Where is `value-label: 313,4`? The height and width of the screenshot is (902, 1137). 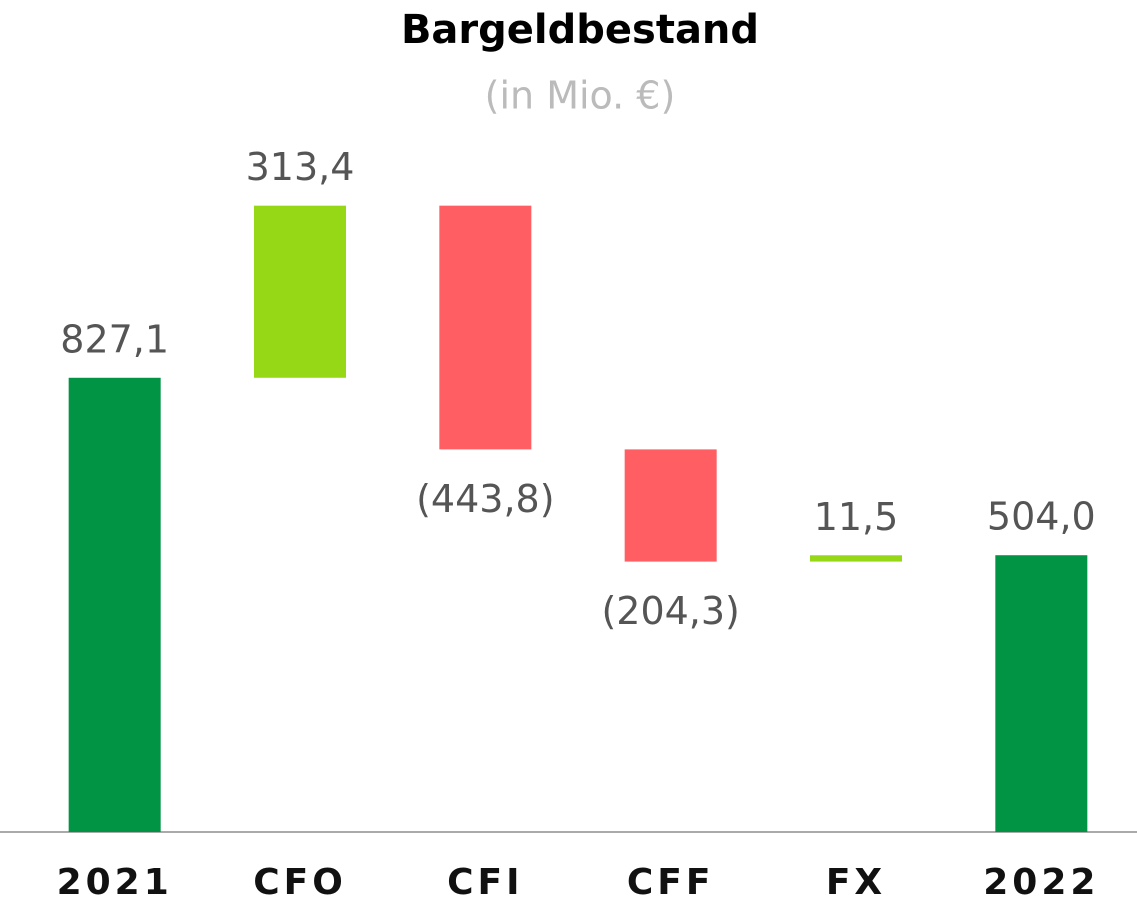 value-label: 313,4 is located at coordinates (300, 167).